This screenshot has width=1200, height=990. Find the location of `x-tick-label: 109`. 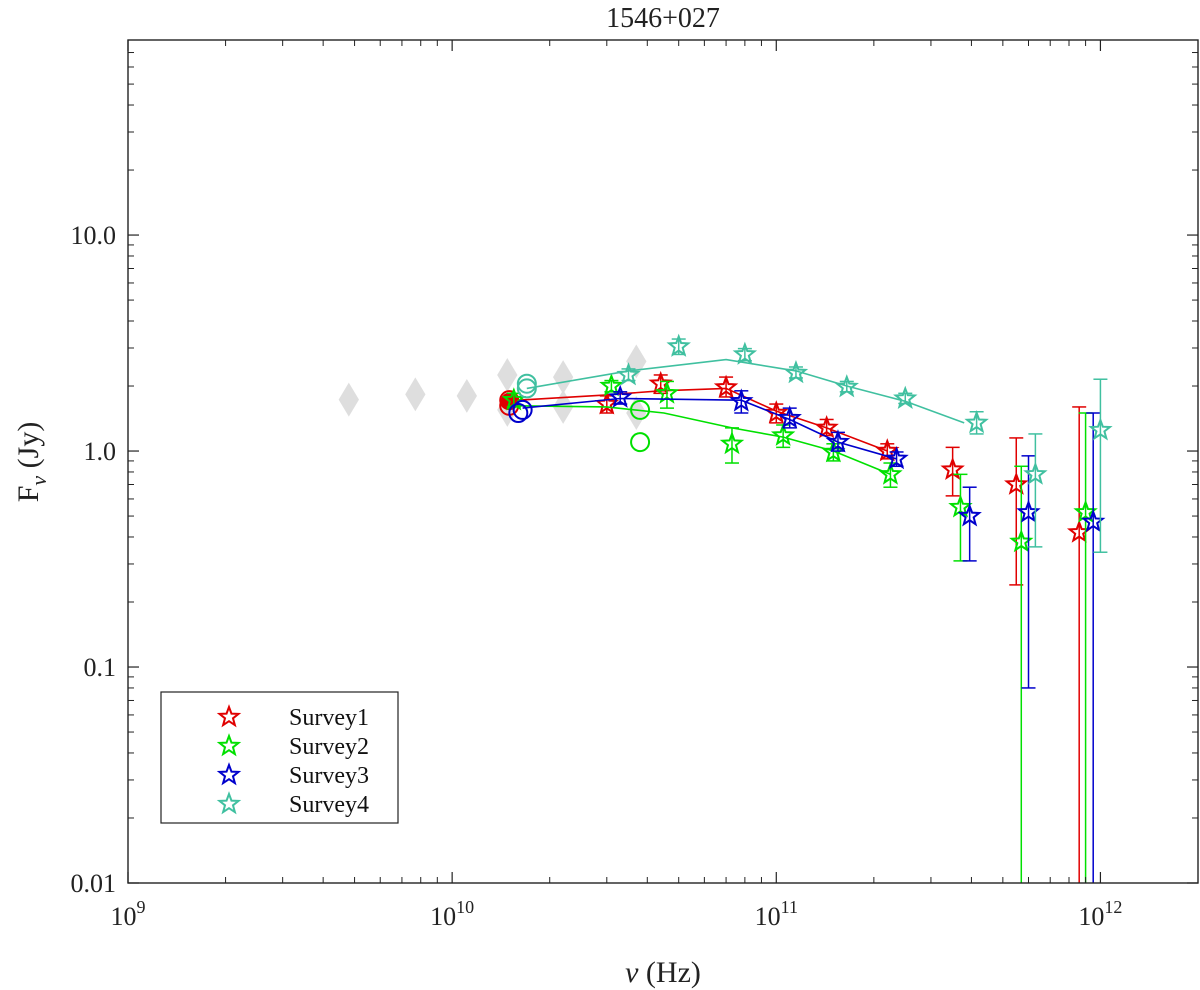

x-tick-label: 109 is located at coordinates (128, 914).